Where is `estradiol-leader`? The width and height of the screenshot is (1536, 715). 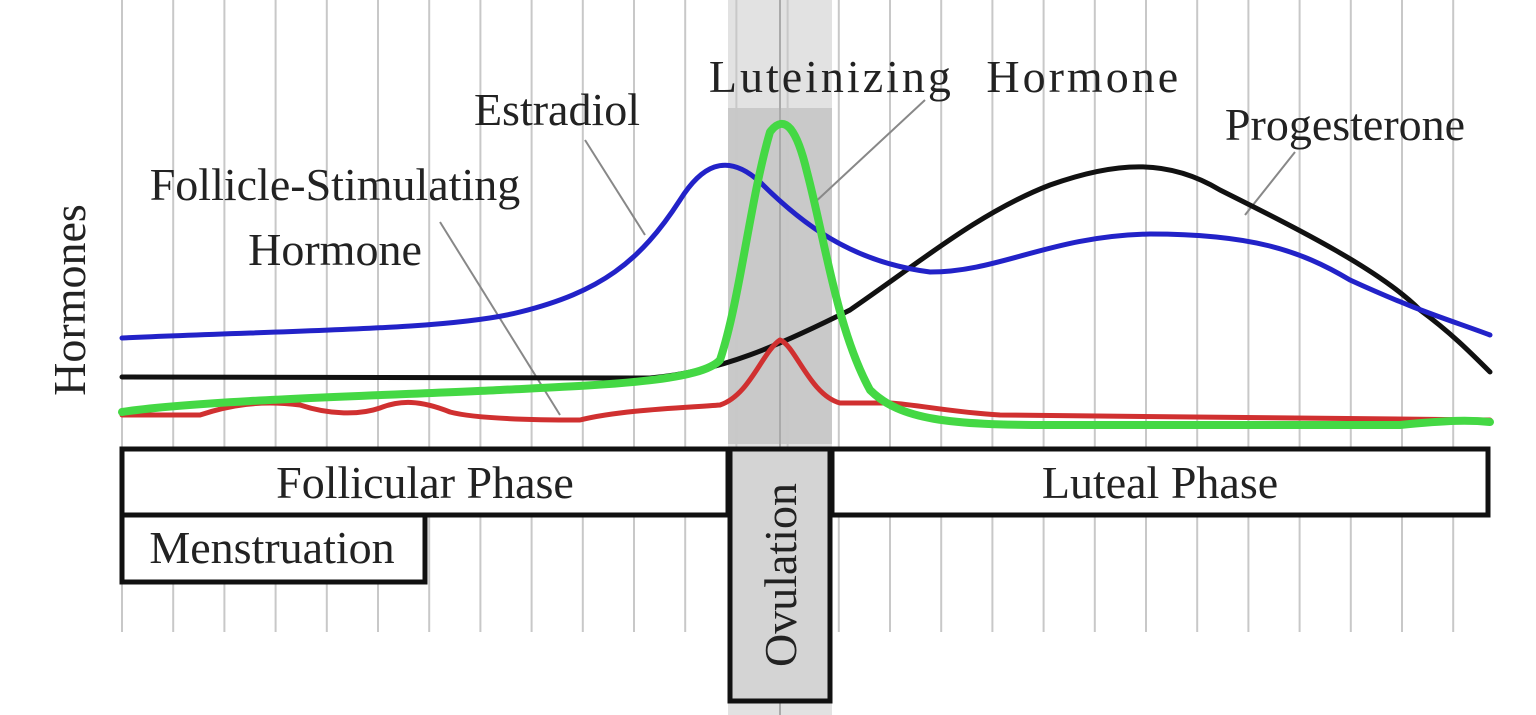
estradiol-leader is located at coordinates (615, 187).